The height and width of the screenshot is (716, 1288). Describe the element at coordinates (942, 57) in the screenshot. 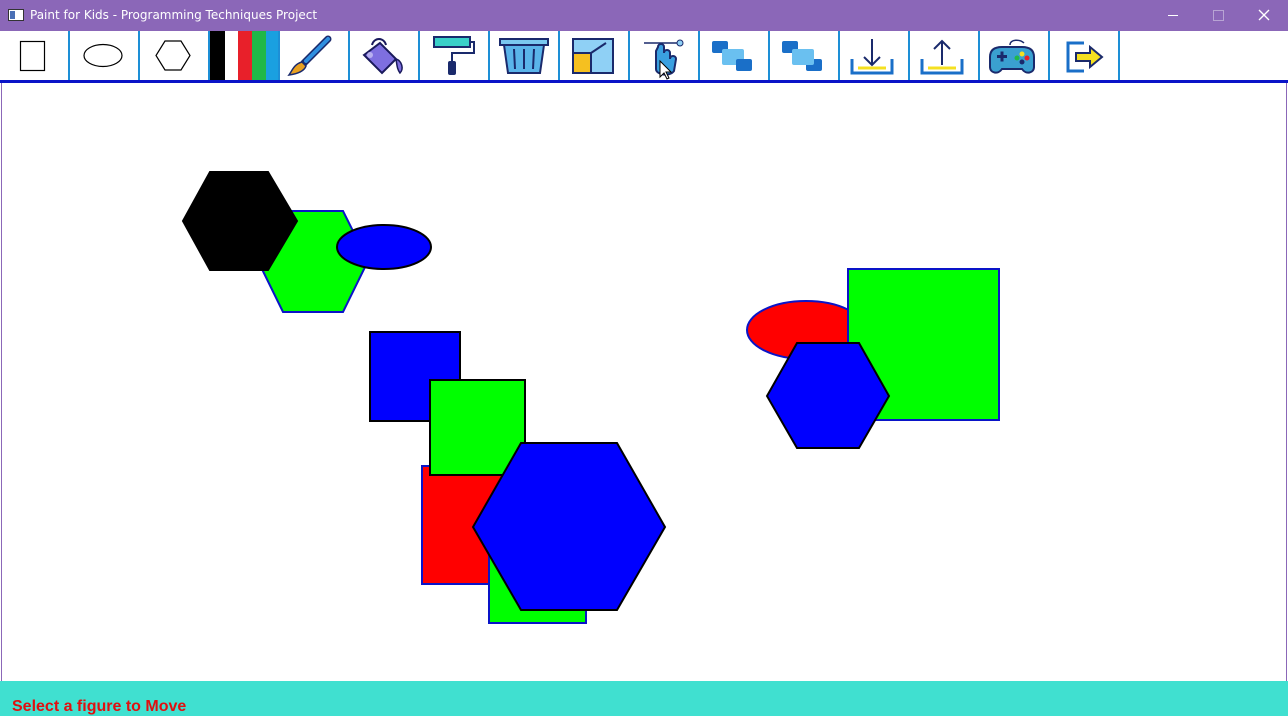

I see `upload-tray-icon` at that location.